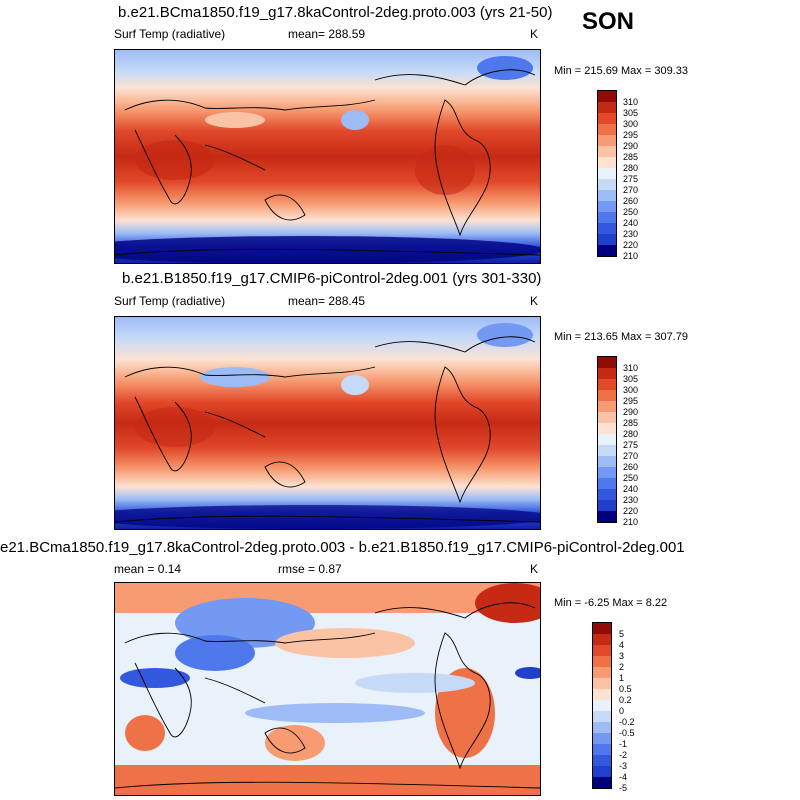  Describe the element at coordinates (631, 511) in the screenshot. I see `panel-2-cbar-label-13: 220` at that location.